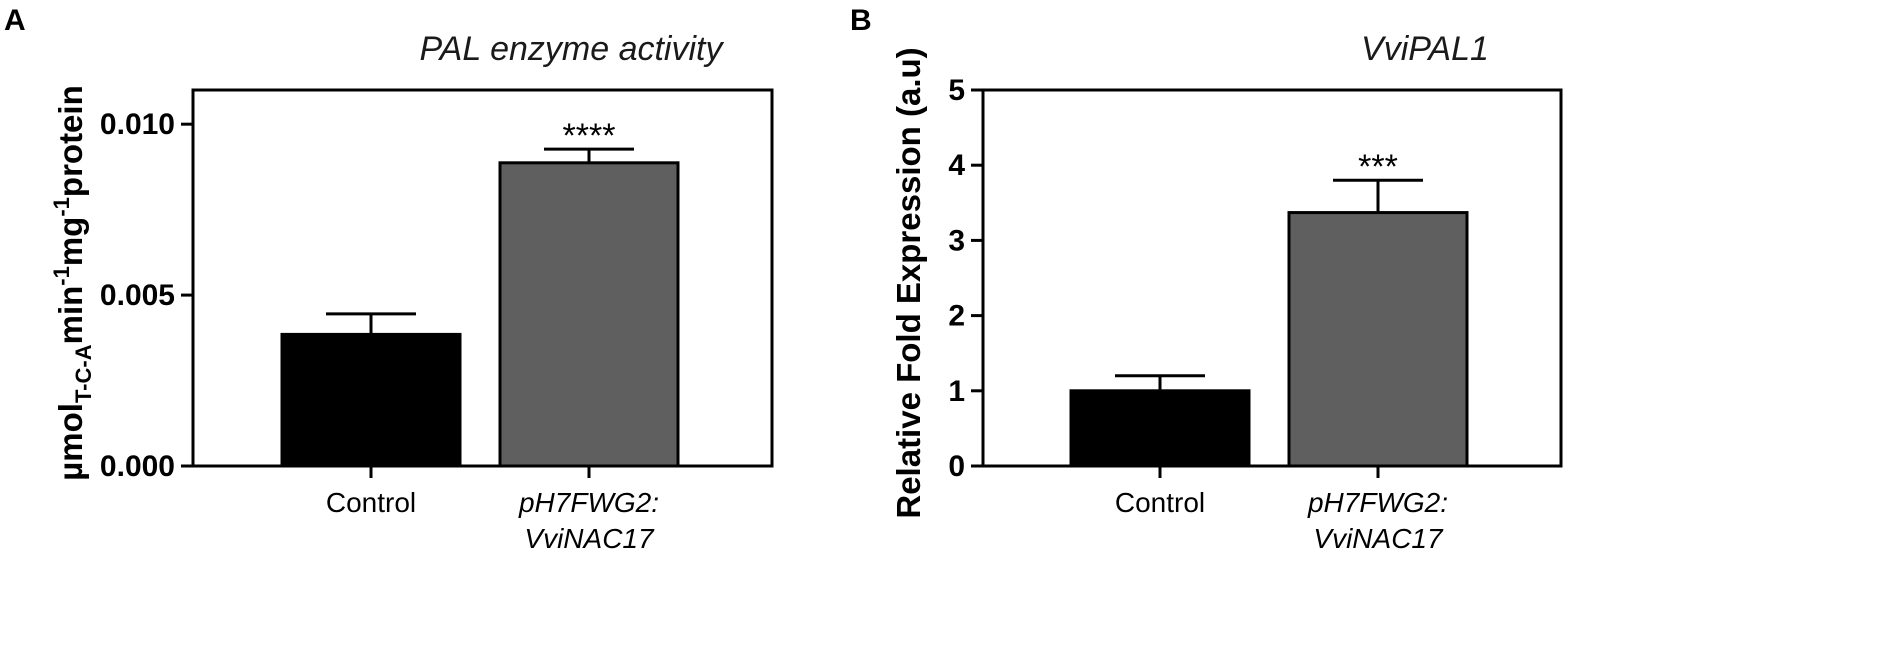 This screenshot has height=658, width=1904. I want to click on y-tick-label-b: 0, so click(956, 466).